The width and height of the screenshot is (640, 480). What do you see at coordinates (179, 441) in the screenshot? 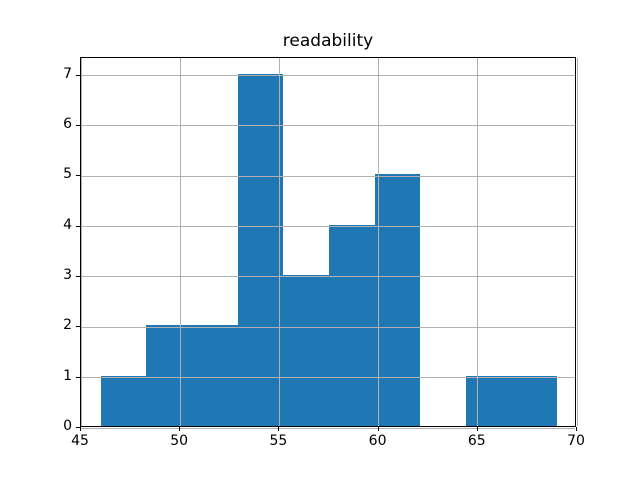
I see `x-tick-label: 50` at bounding box center [179, 441].